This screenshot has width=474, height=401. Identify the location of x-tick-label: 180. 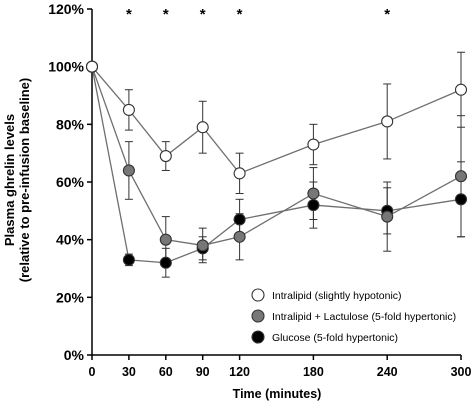
(313, 372).